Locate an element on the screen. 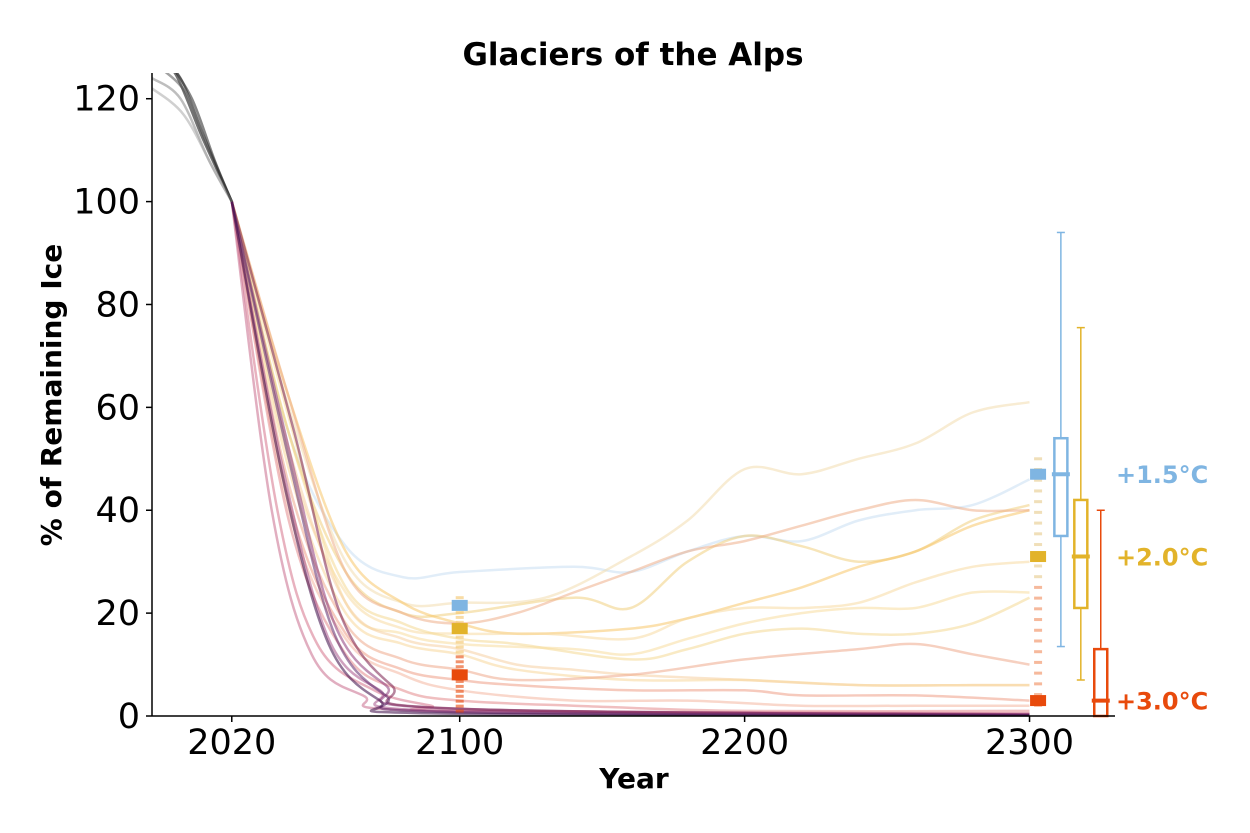 Image resolution: width=1250 pixels, height=833 pixels. scenario-label: +2.0°C is located at coordinates (1162, 558).